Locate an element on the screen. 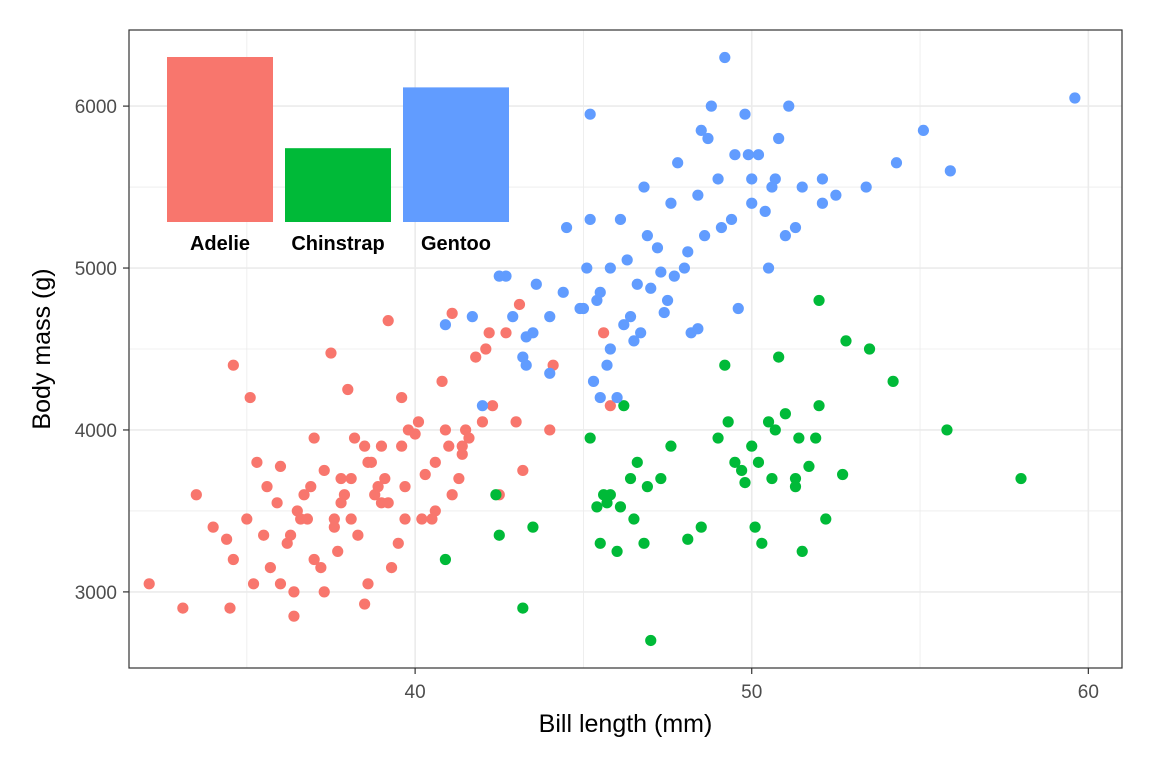 This screenshot has width=1152, height=768. y-tick-label: 6000 is located at coordinates (96, 107).